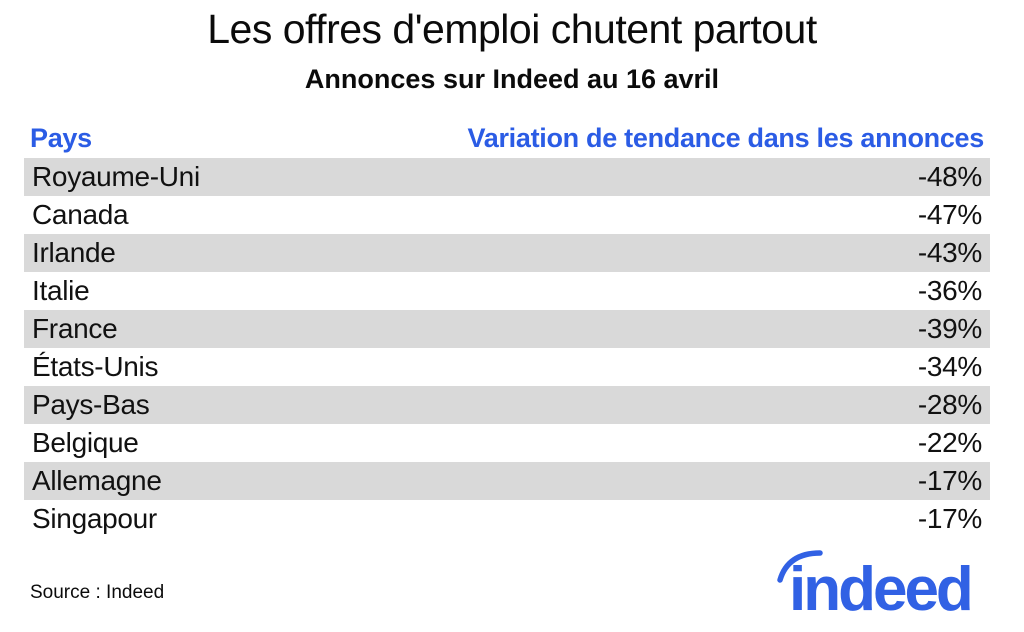 Image resolution: width=1024 pixels, height=632 pixels. I want to click on value-cell: -22%, so click(949, 442).